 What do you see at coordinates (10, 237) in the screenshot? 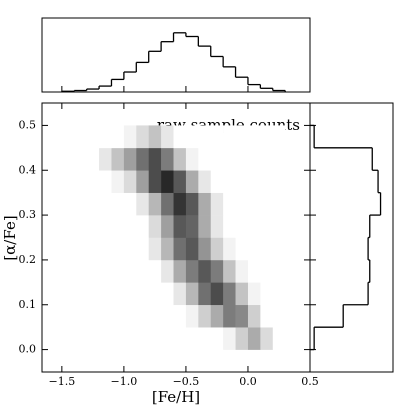
I see `y-axis-label: [α/Fe]` at bounding box center [10, 237].